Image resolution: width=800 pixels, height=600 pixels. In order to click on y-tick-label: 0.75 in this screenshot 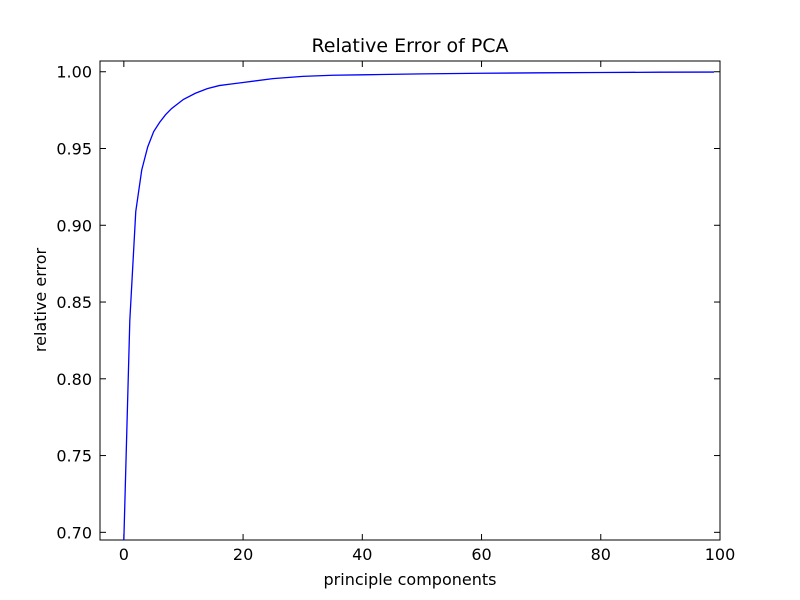, I will do `click(74, 456)`.